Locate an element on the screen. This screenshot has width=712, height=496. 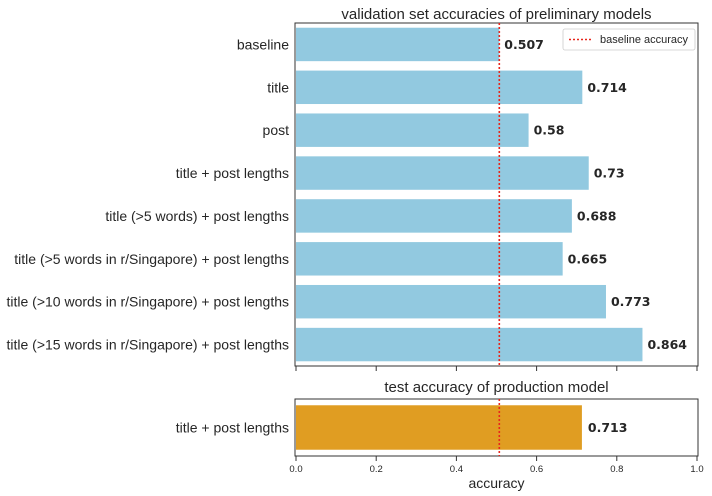
validation-bar-value-label: 0.507 is located at coordinates (524, 44).